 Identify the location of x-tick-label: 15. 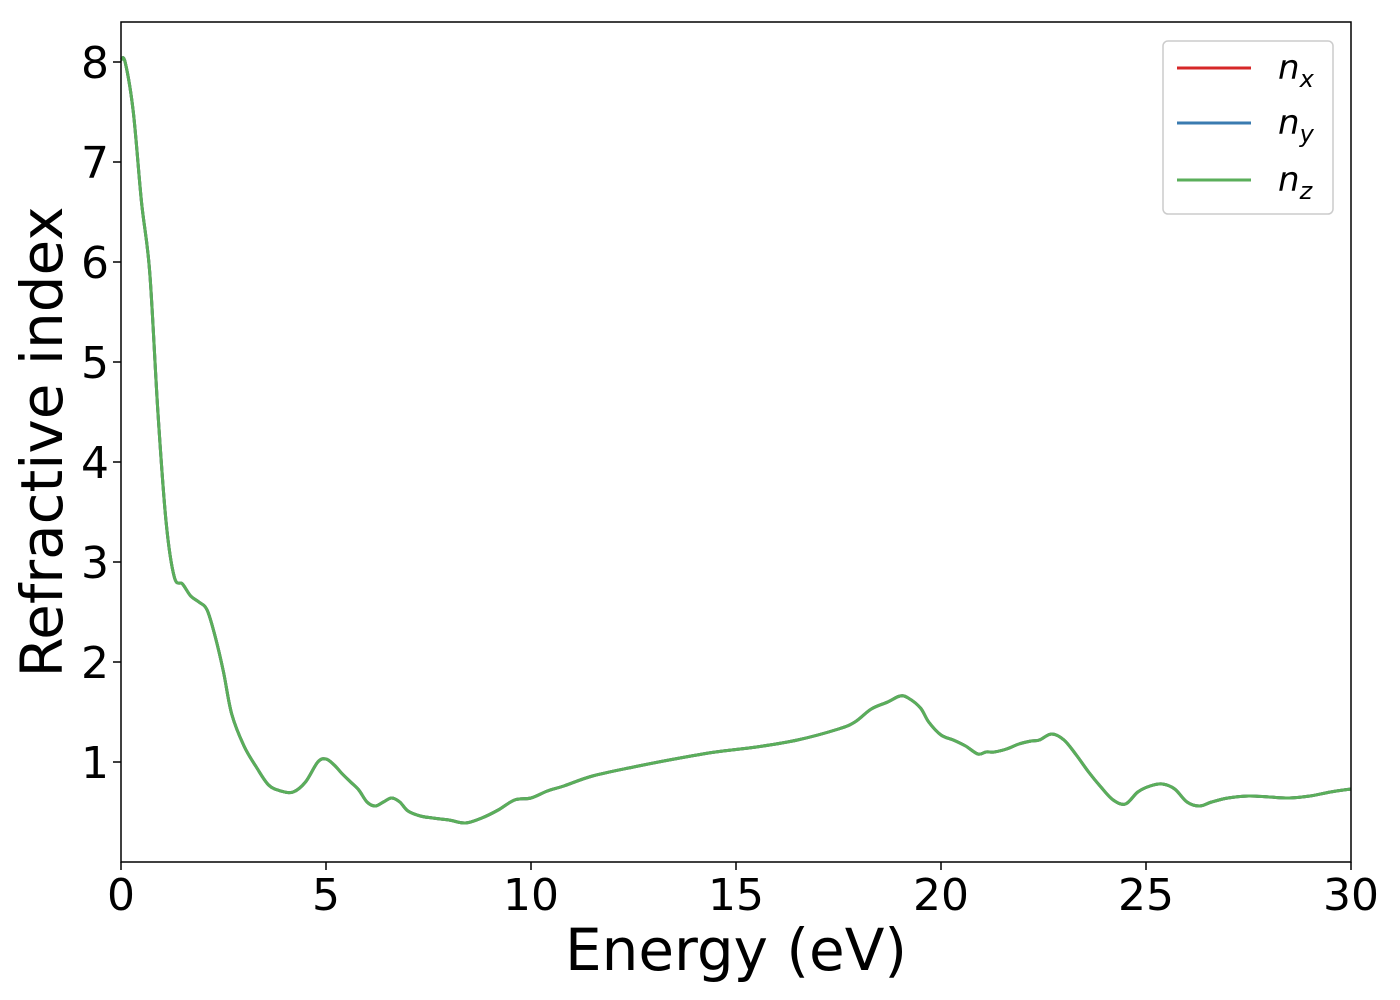
(736, 895).